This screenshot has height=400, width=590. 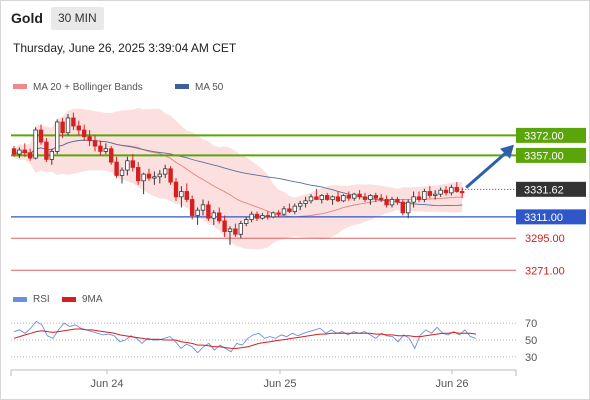 I want to click on rsi-tick: 30, so click(x=531, y=358).